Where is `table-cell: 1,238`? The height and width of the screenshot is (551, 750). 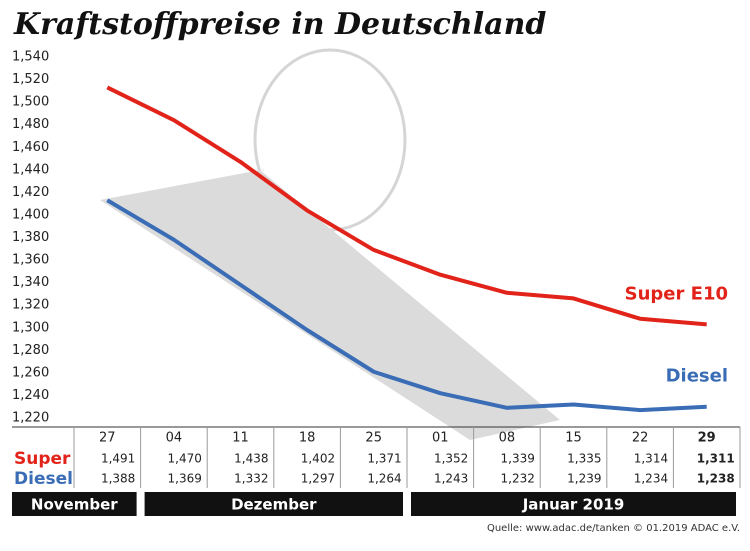
table-cell: 1,238 is located at coordinates (716, 479).